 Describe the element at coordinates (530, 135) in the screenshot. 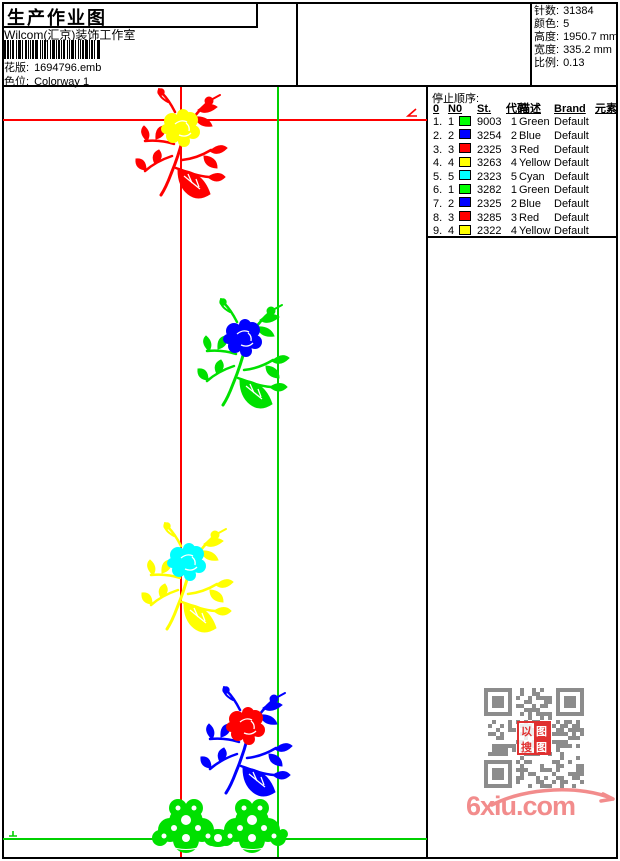

I see `row-description: Blue` at that location.